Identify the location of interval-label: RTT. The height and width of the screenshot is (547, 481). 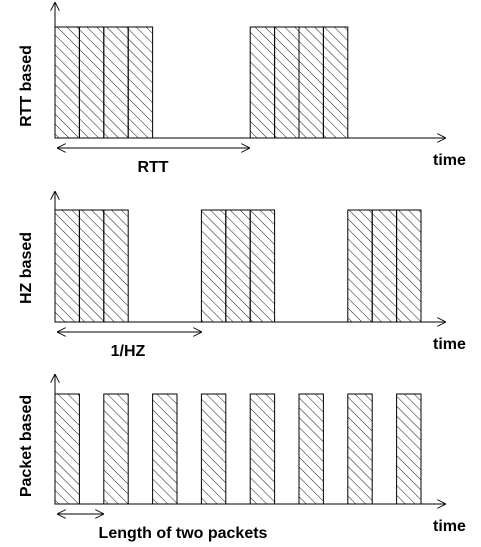
(152, 167).